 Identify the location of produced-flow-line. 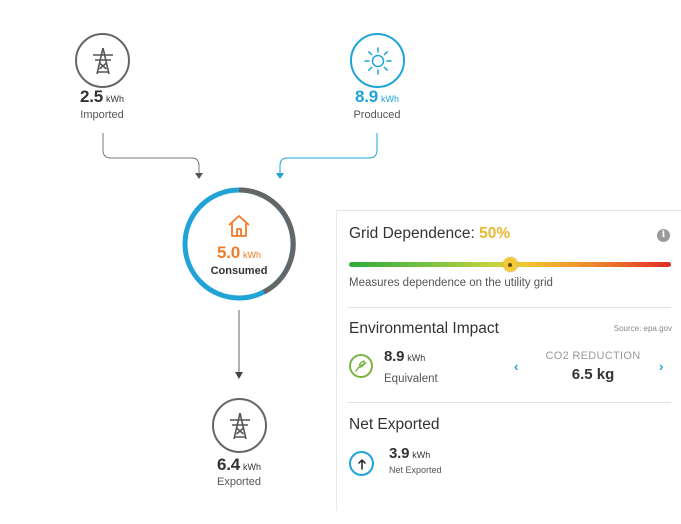
(328, 153).